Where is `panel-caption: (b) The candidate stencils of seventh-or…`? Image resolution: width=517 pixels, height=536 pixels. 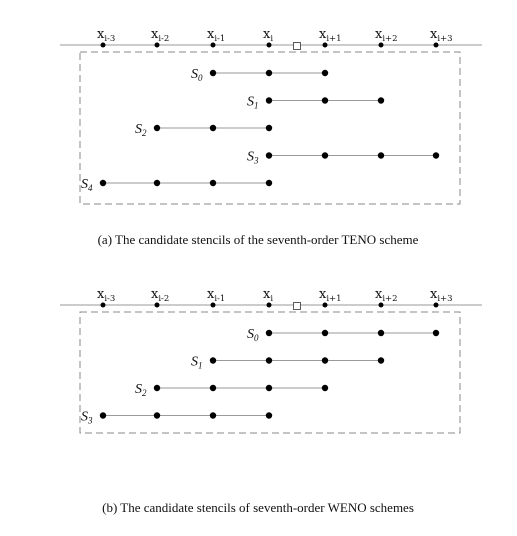 panel-caption: (b) The candidate stencils of seventh-or… is located at coordinates (258, 507).